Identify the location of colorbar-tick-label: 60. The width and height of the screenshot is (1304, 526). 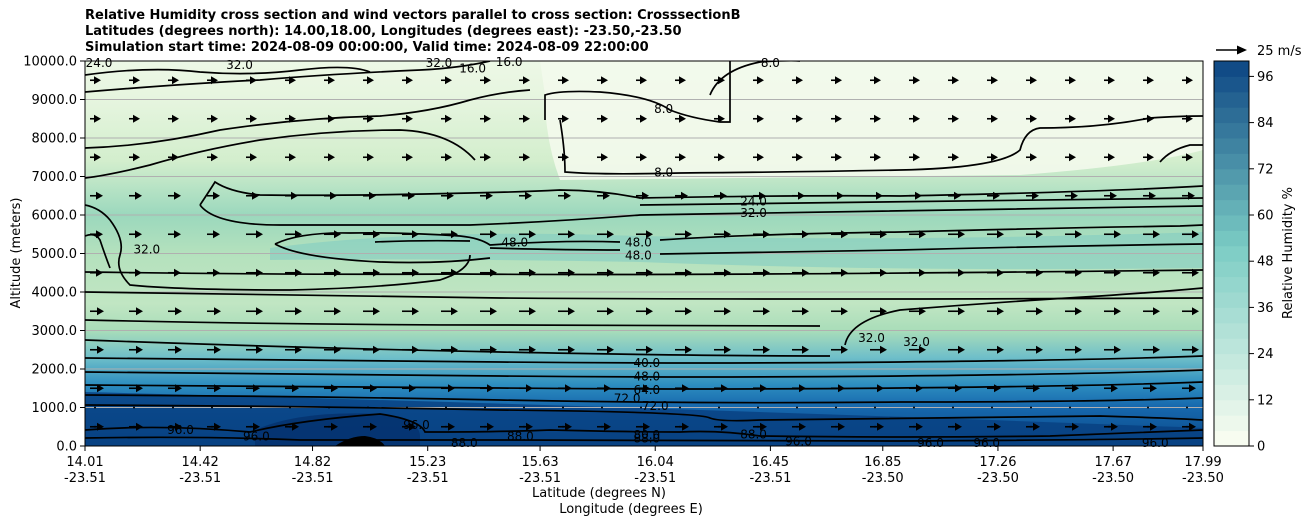
(1265, 216).